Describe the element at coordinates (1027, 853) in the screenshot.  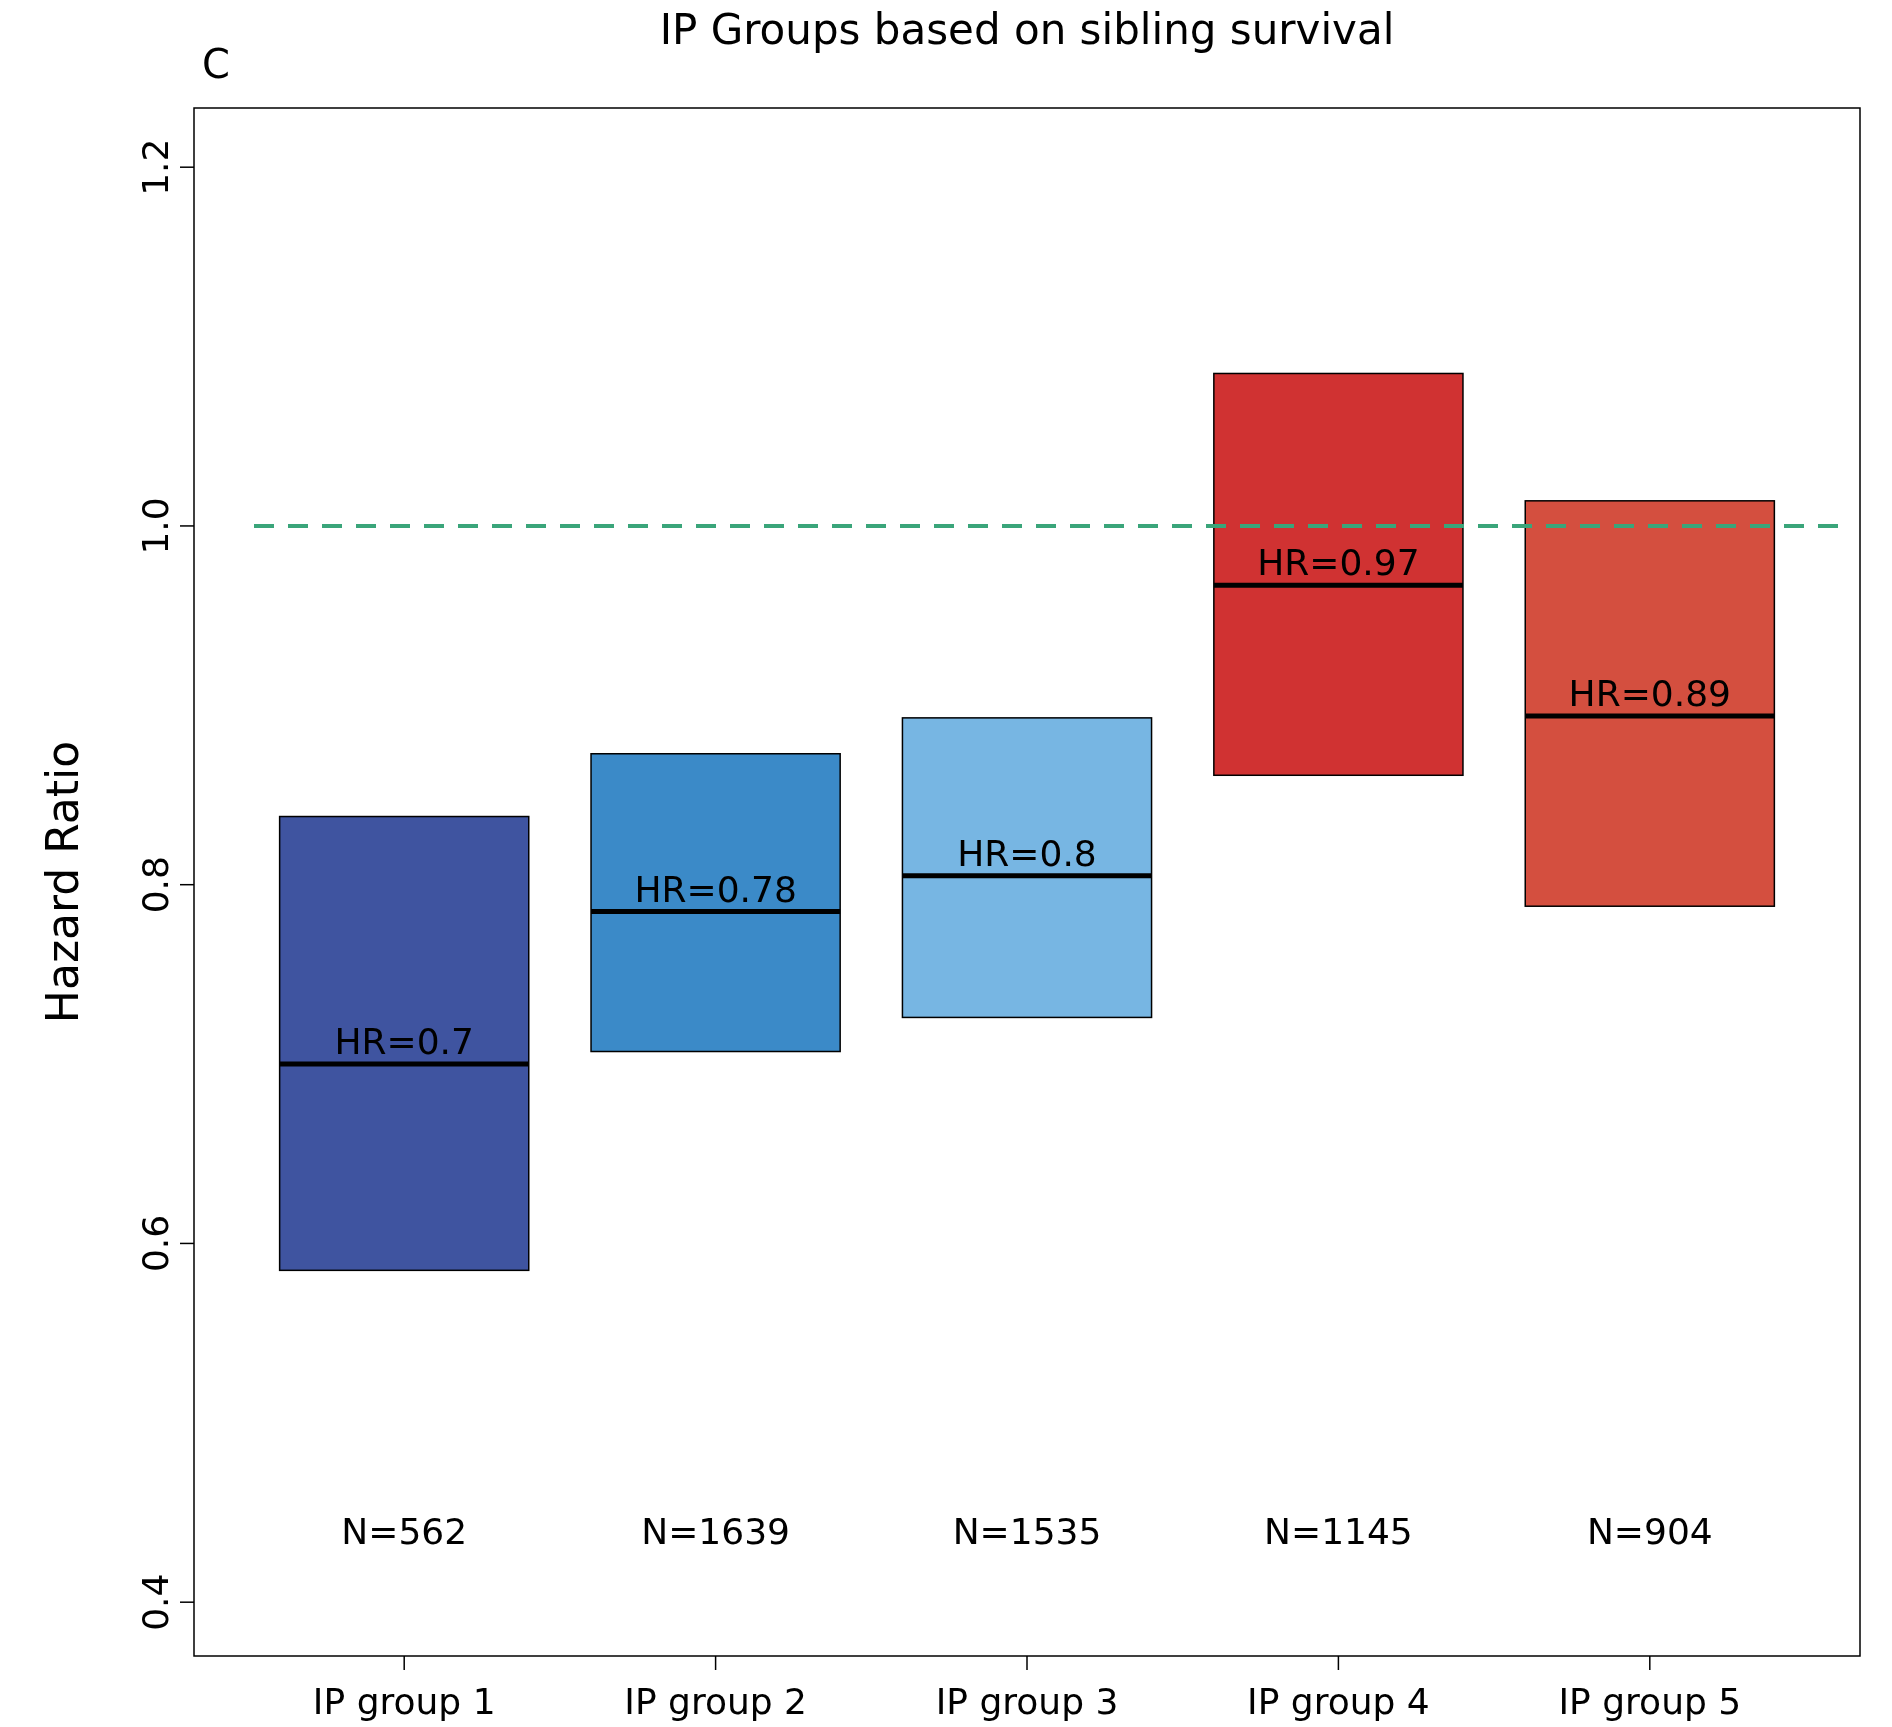
I see `annotation: HR=0.8` at that location.